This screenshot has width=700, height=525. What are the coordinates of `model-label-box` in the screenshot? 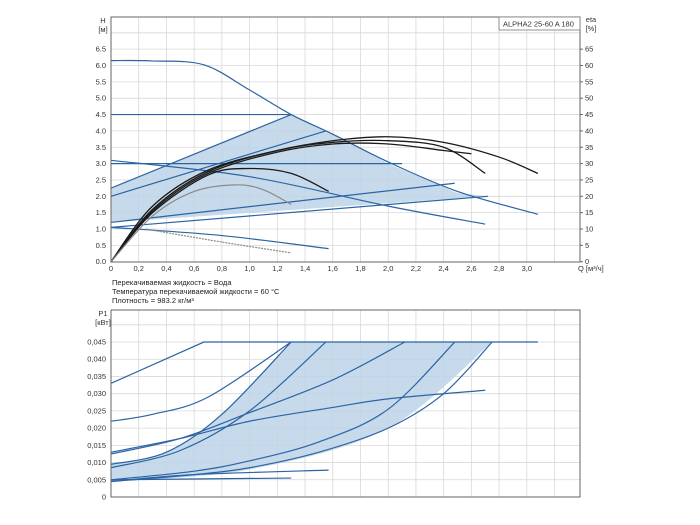 It's located at (539, 23).